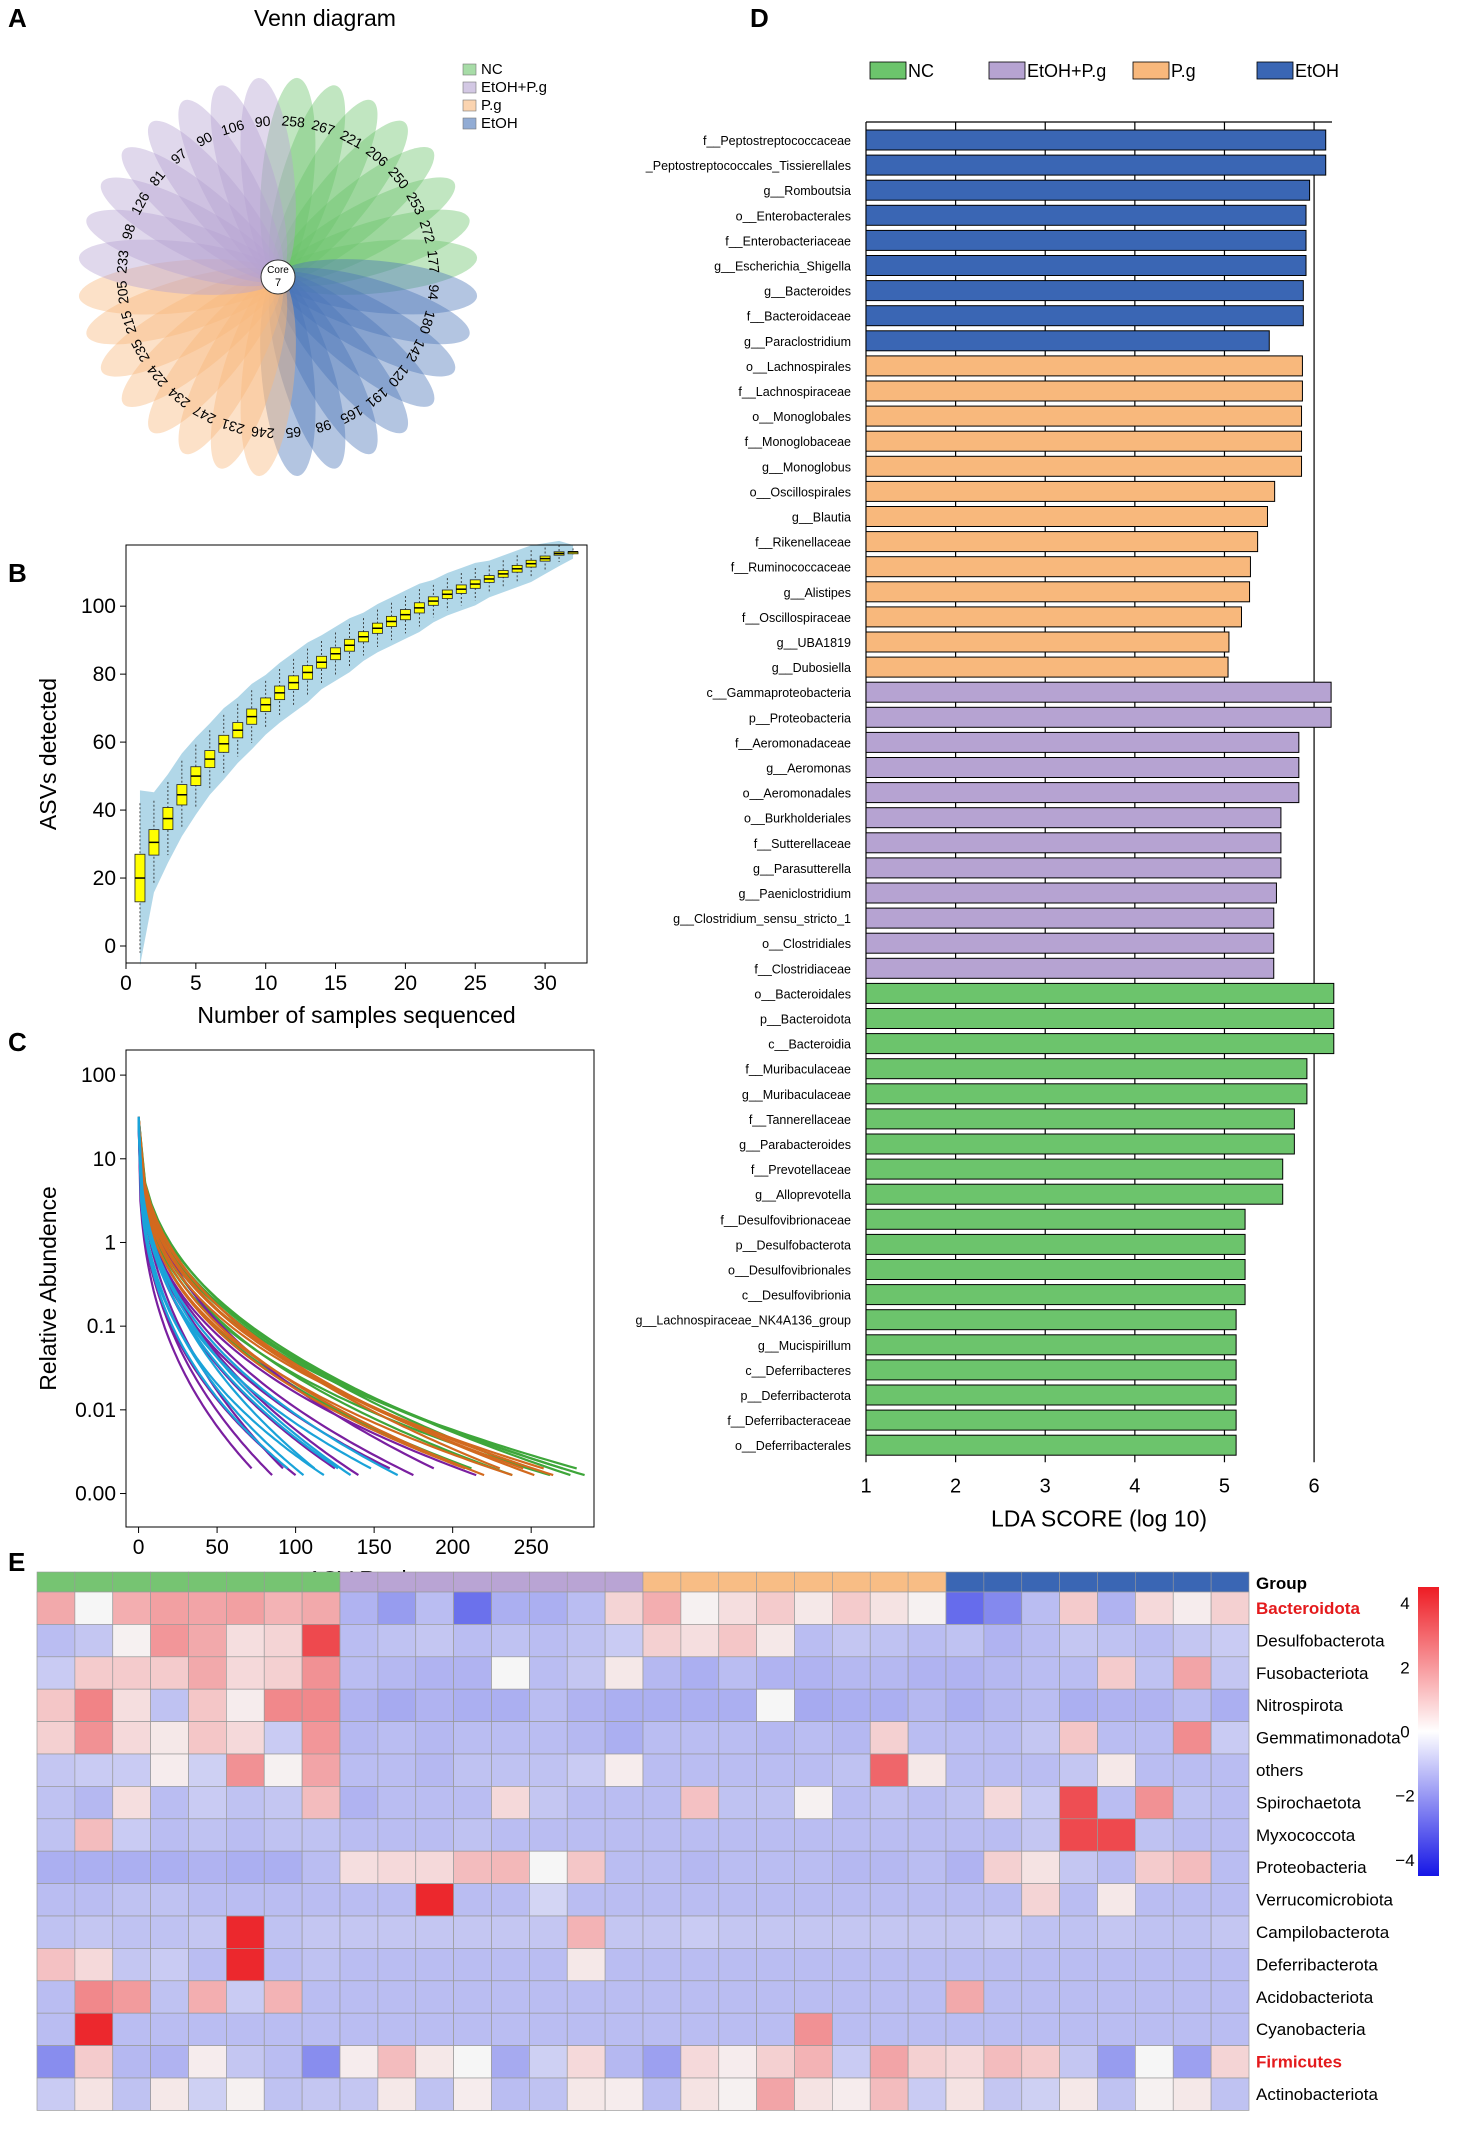  I want to click on lda-bar-label: o__Aeromonadales, so click(797, 794).